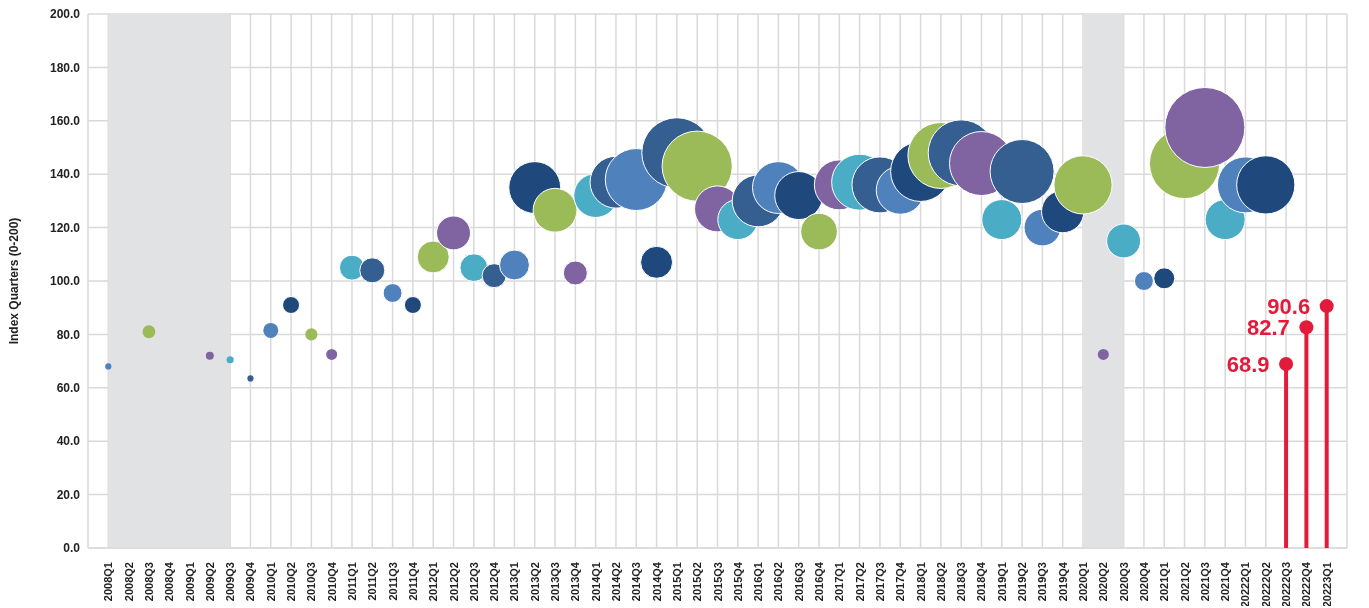 This screenshot has width=1369, height=608. Describe the element at coordinates (636, 582) in the screenshot. I see `x-tick-label: 2014Q3` at that location.